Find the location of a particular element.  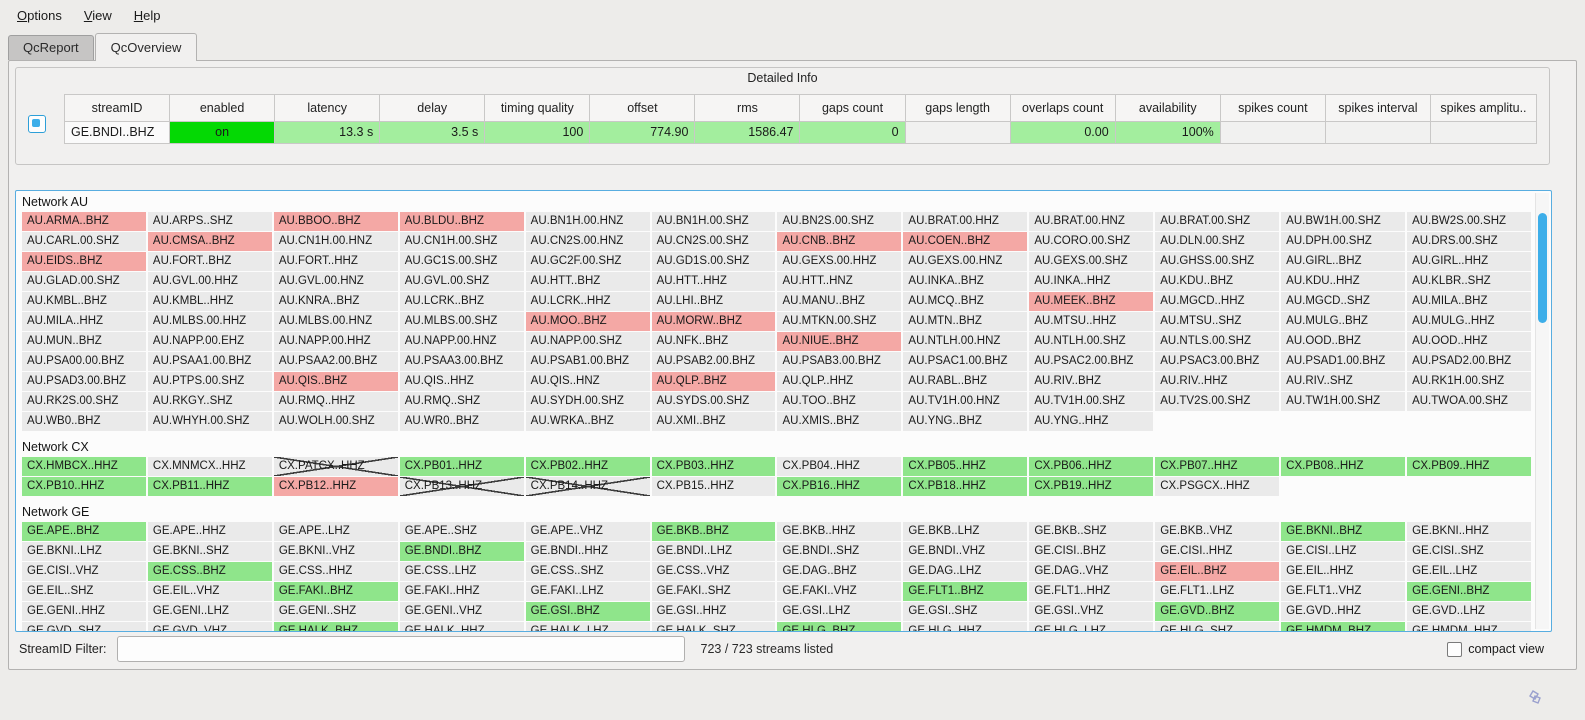

detail-cell: GE.BNDI..BHZ is located at coordinates (118, 132).